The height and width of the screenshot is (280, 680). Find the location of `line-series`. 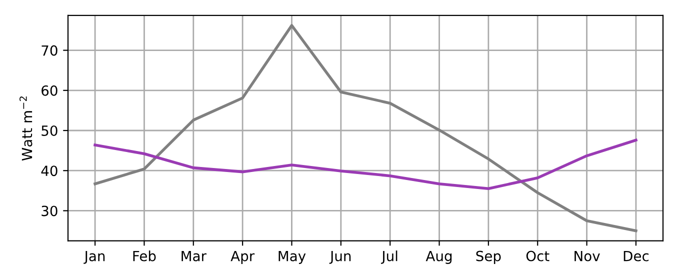

line-series is located at coordinates (366, 164).